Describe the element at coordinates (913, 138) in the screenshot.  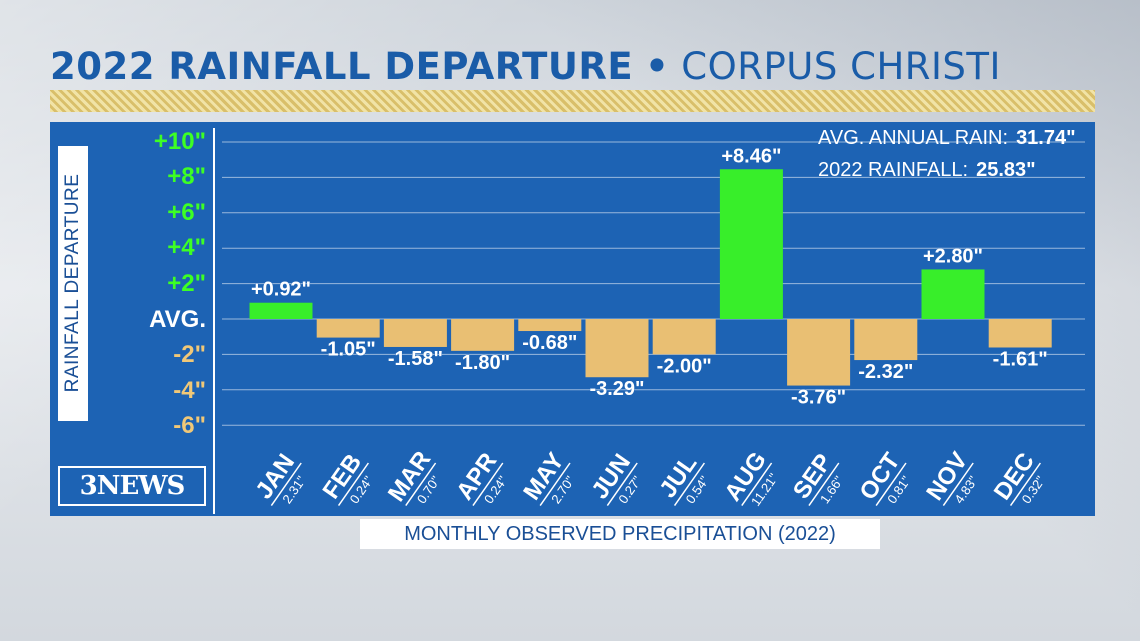
I see `avg-annual-label: AVG. ANNUAL RAIN:` at that location.